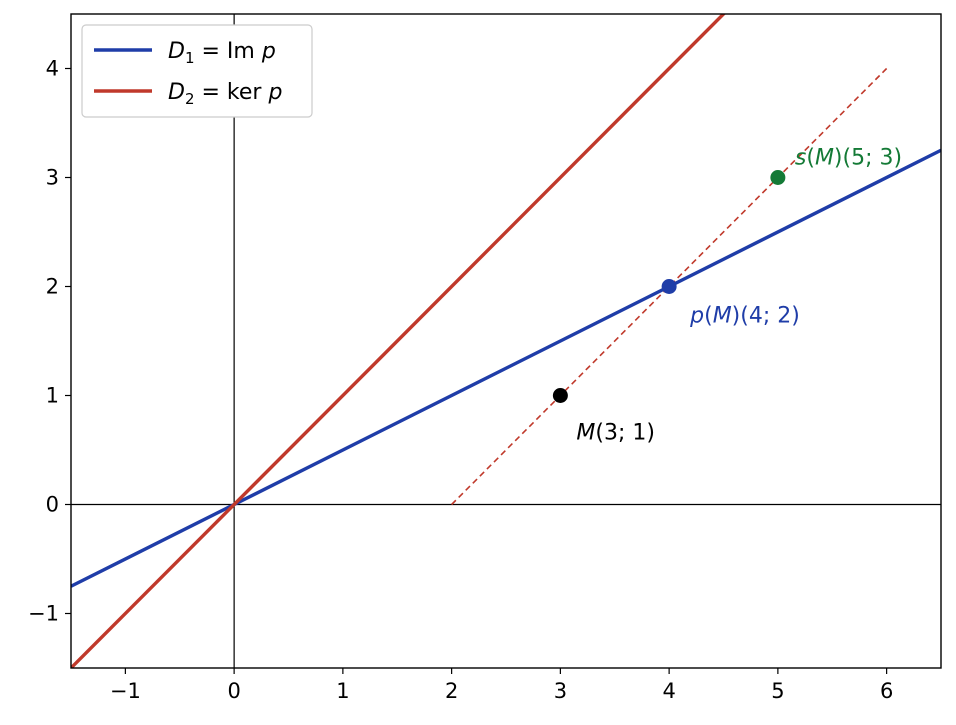  What do you see at coordinates (232, 92) in the screenshot?
I see `legend-label-eq: = ker` at bounding box center [232, 92].